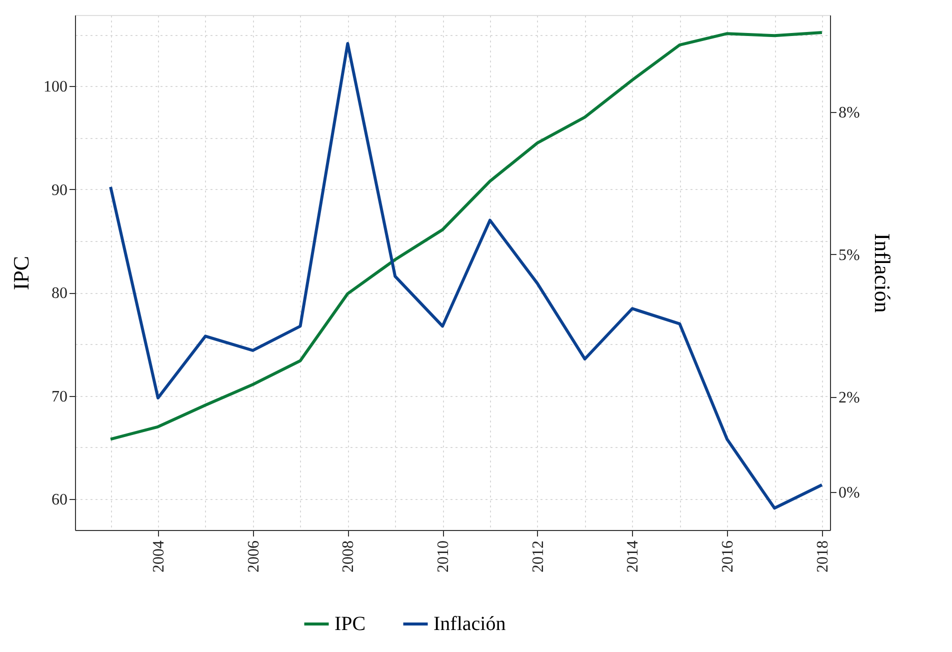  Describe the element at coordinates (350, 624) in the screenshot. I see `legend-label: IPC` at that location.